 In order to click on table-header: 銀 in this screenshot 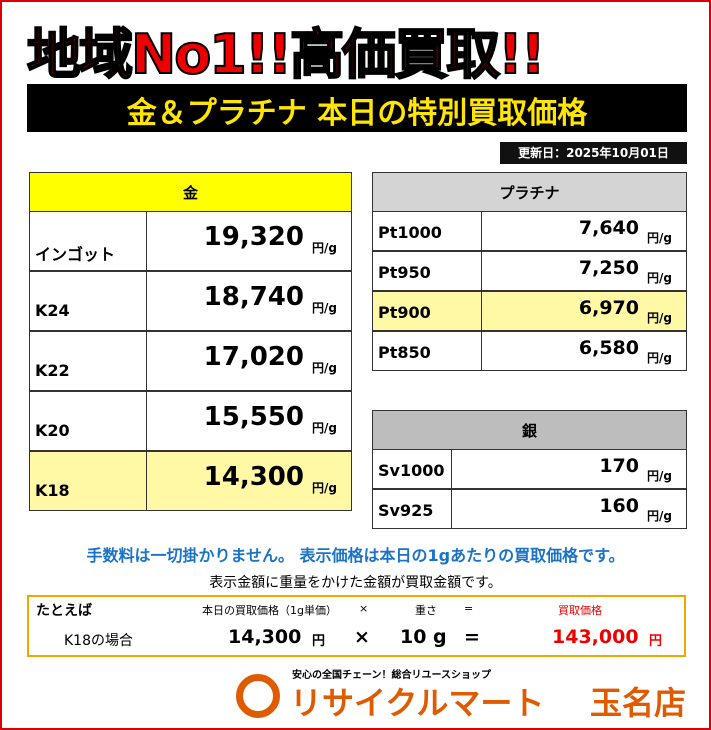, I will do `click(529, 430)`.